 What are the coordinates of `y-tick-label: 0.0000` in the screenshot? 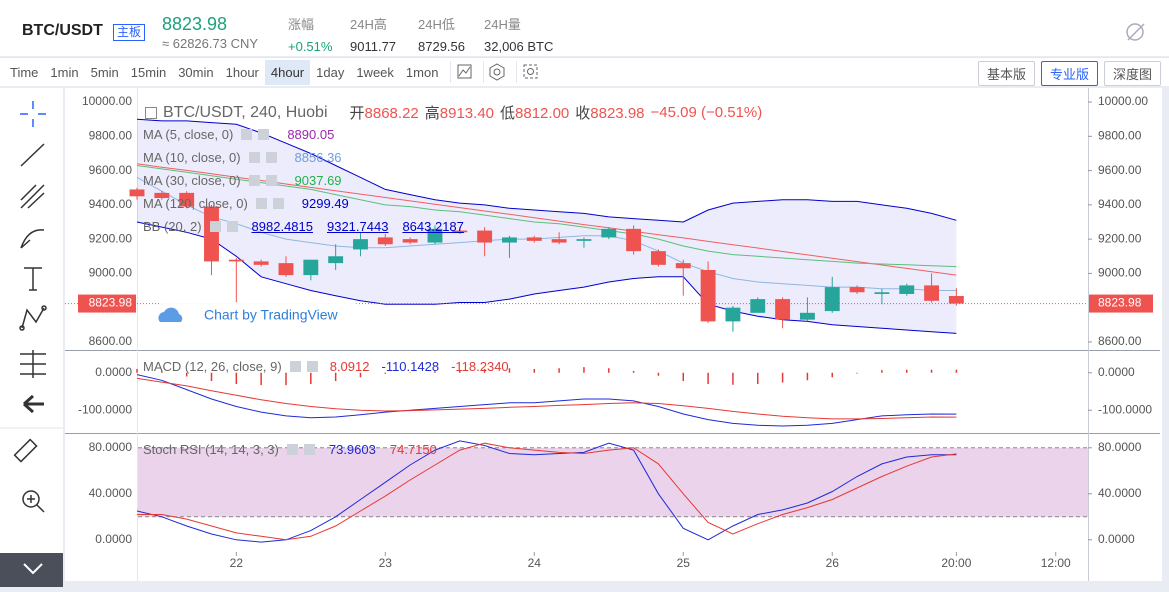 It's located at (1116, 539).